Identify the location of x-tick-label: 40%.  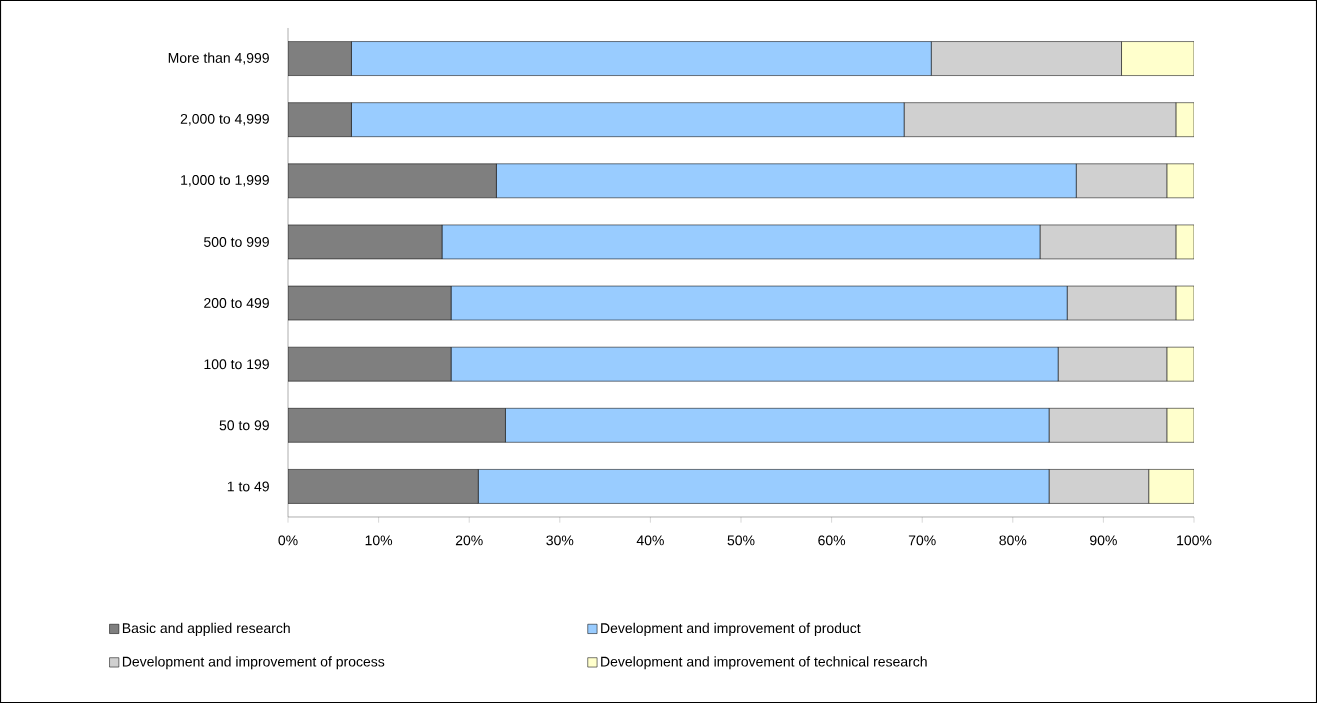
(650, 540).